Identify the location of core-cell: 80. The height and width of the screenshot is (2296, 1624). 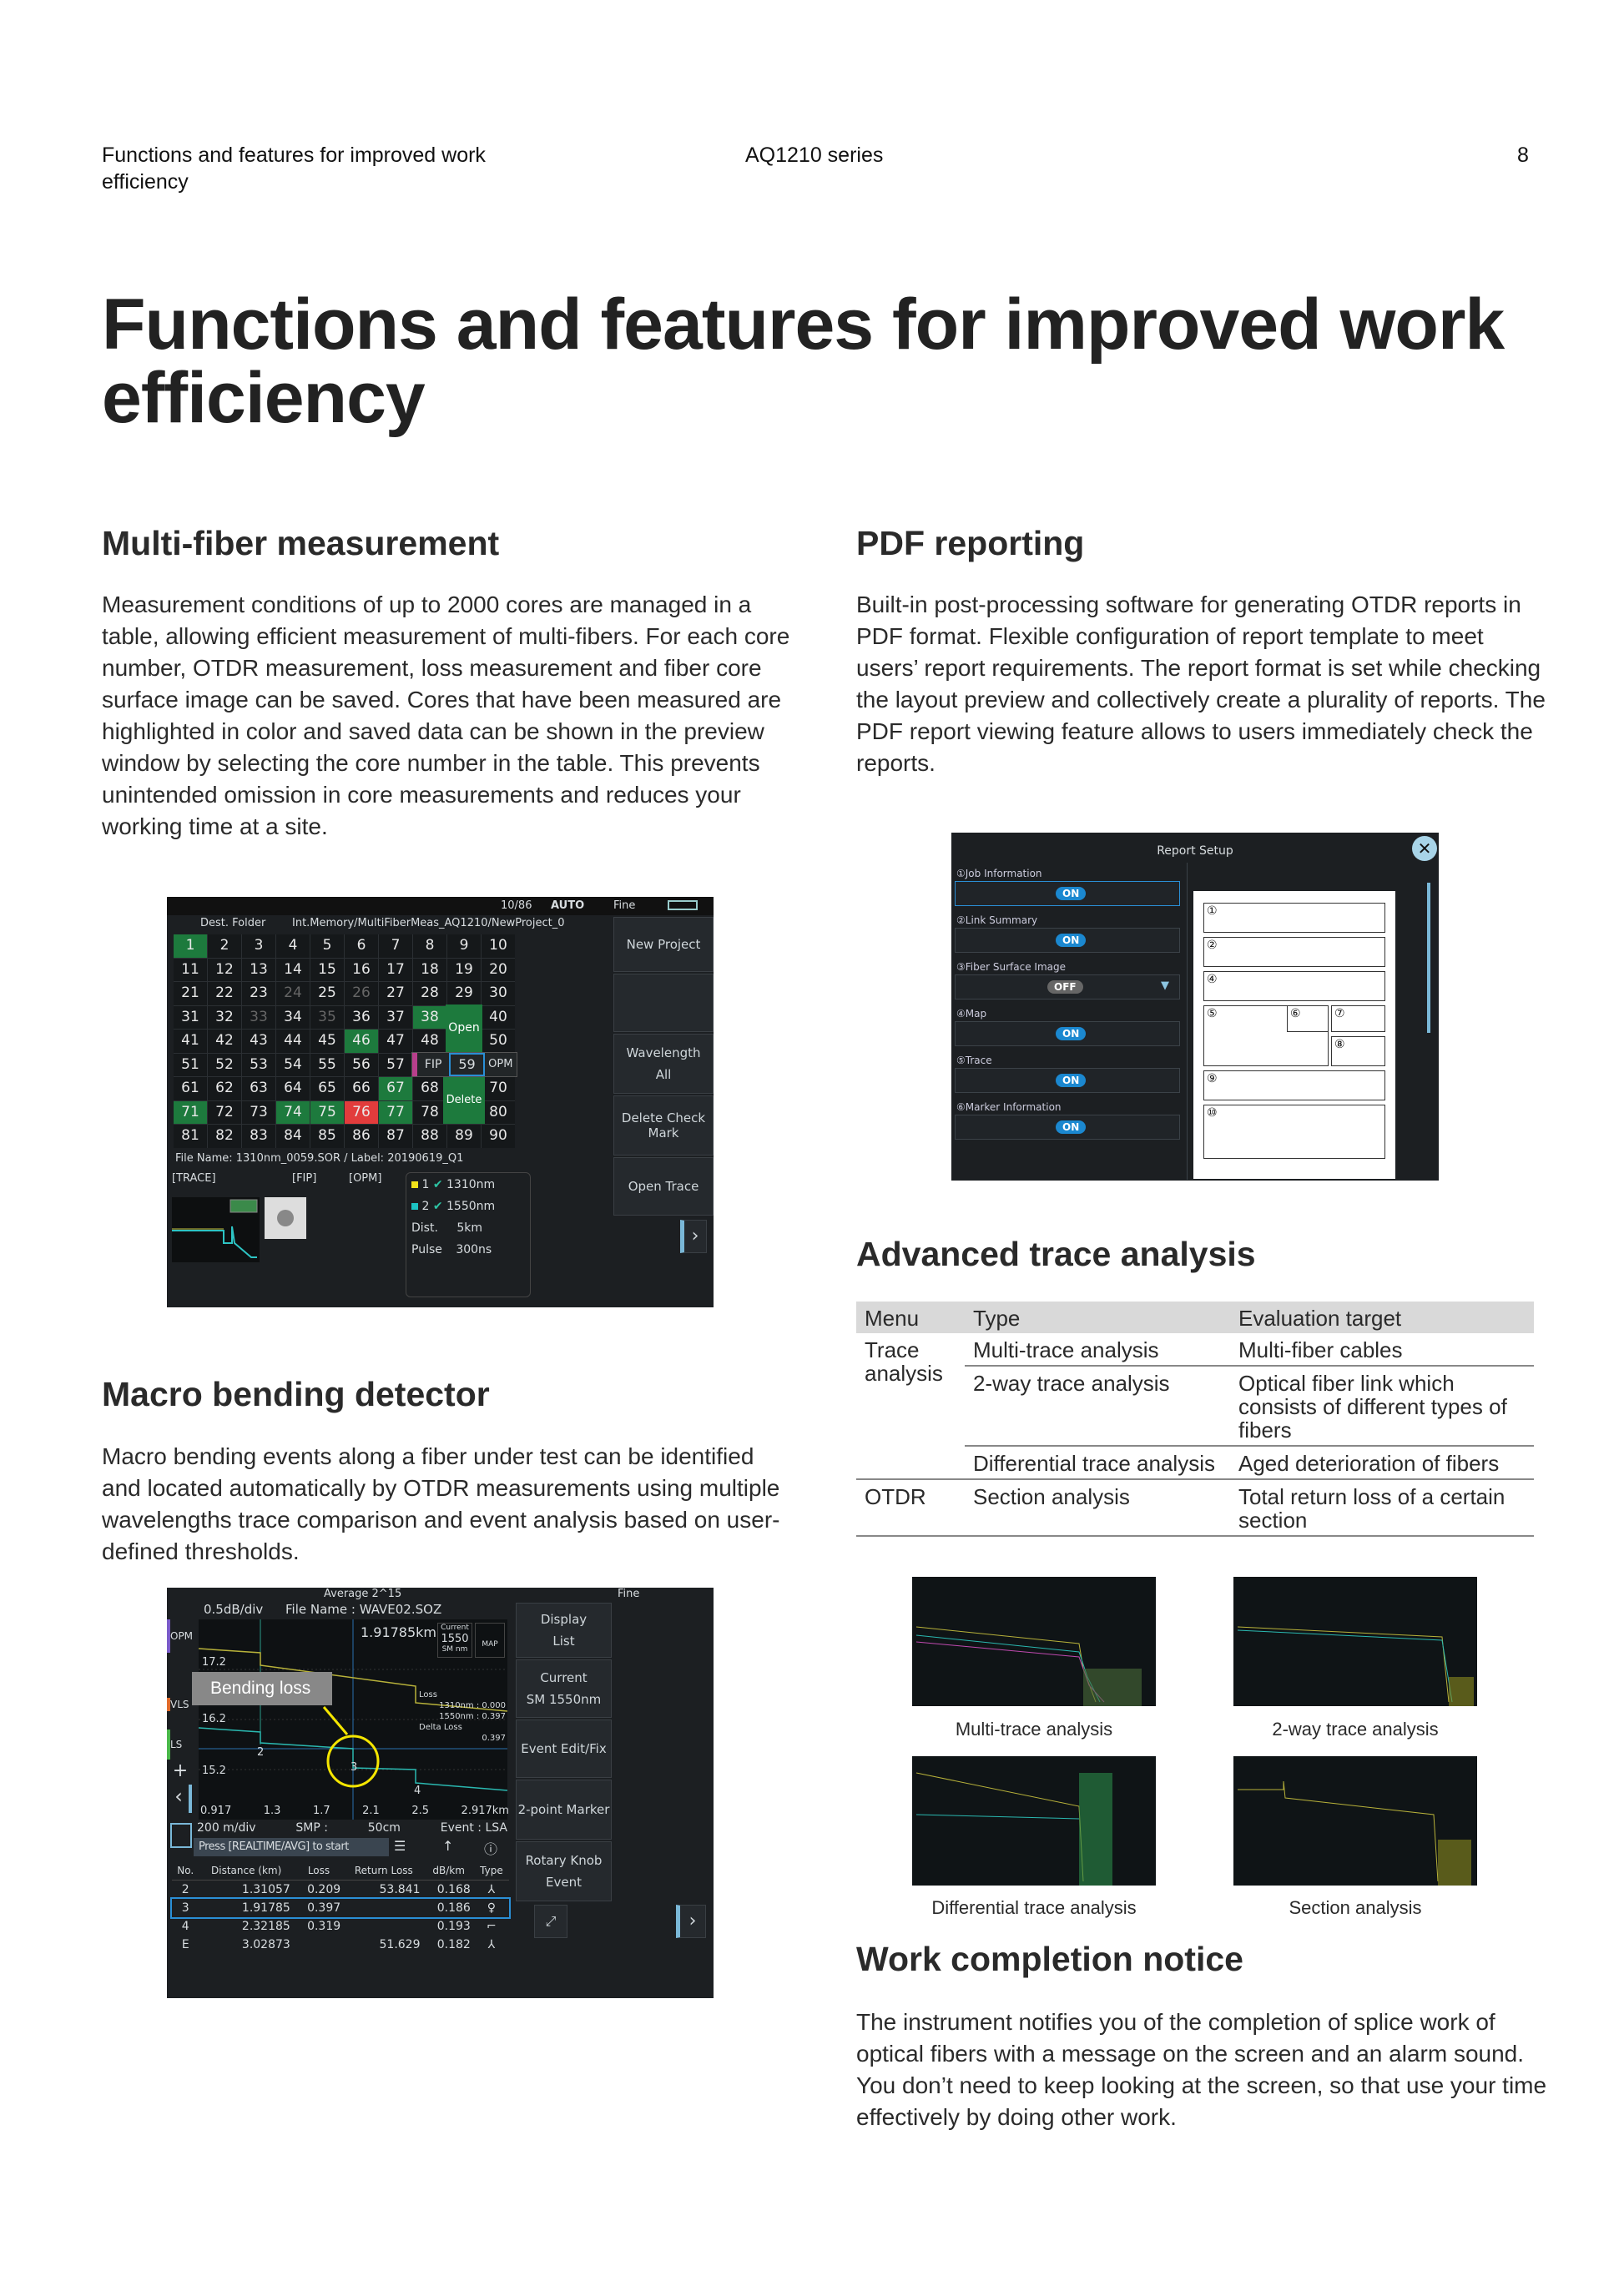
(498, 1112).